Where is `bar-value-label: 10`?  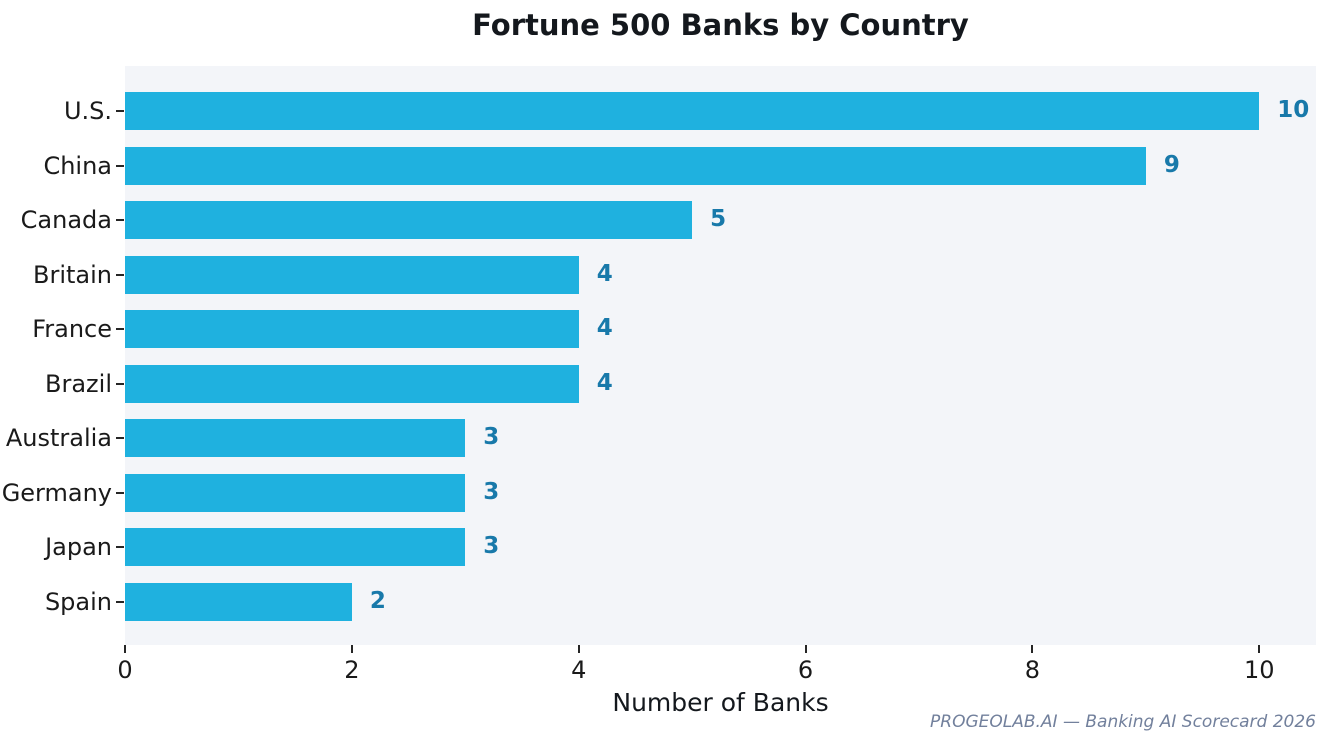
bar-value-label: 10 is located at coordinates (1293, 110).